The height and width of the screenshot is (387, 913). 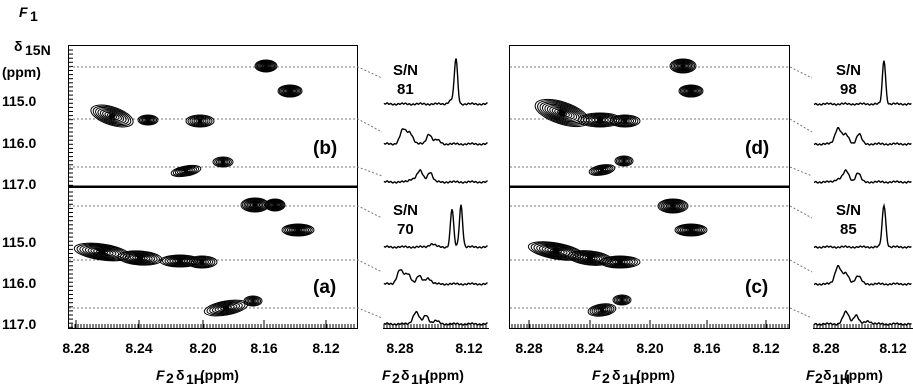 What do you see at coordinates (848, 70) in the screenshot?
I see `sn-title-d: S/N` at bounding box center [848, 70].